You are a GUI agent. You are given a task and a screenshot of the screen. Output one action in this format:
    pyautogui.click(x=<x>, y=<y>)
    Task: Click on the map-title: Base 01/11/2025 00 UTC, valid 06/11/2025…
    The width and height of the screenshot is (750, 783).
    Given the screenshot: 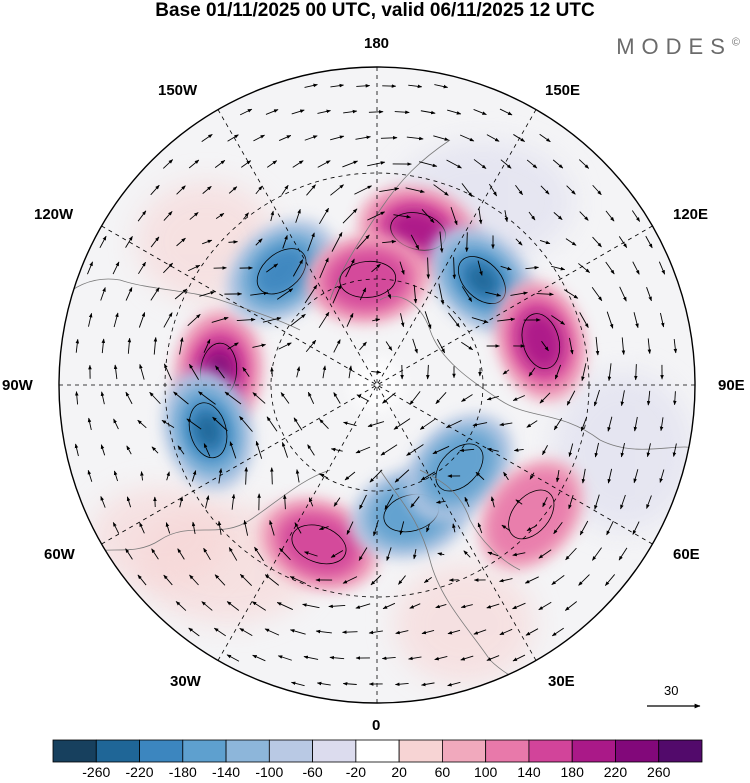 What is the action you would take?
    pyautogui.click(x=375, y=10)
    